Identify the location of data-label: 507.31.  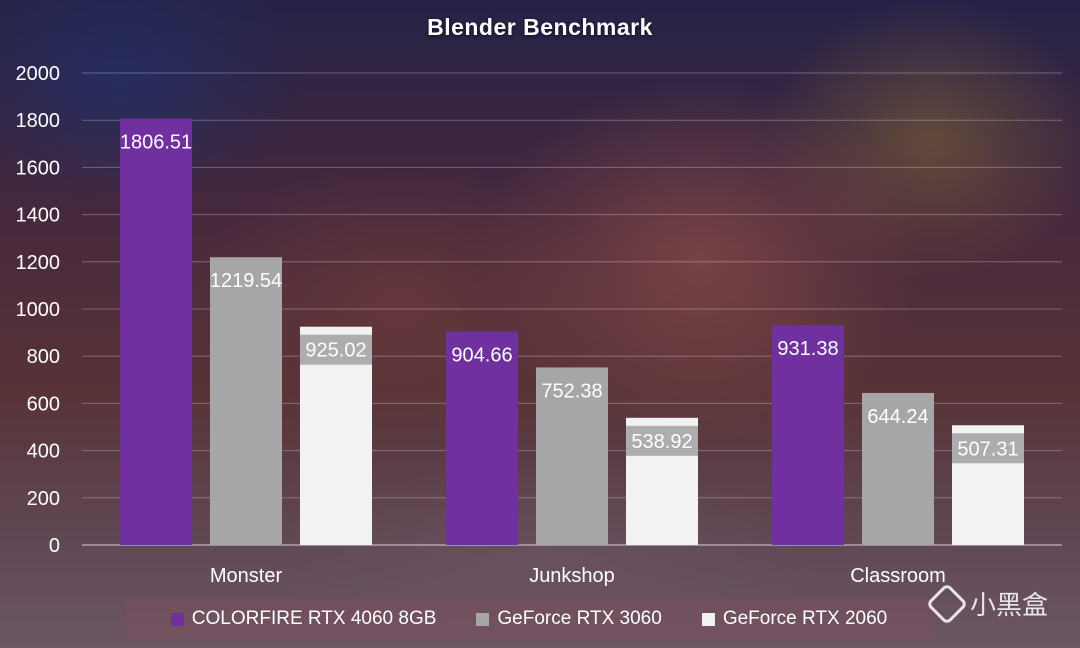
(987, 449).